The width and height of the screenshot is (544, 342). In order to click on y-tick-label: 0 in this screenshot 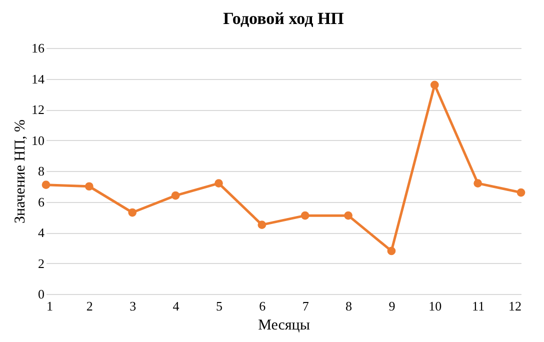, I will do `click(41, 294)`.